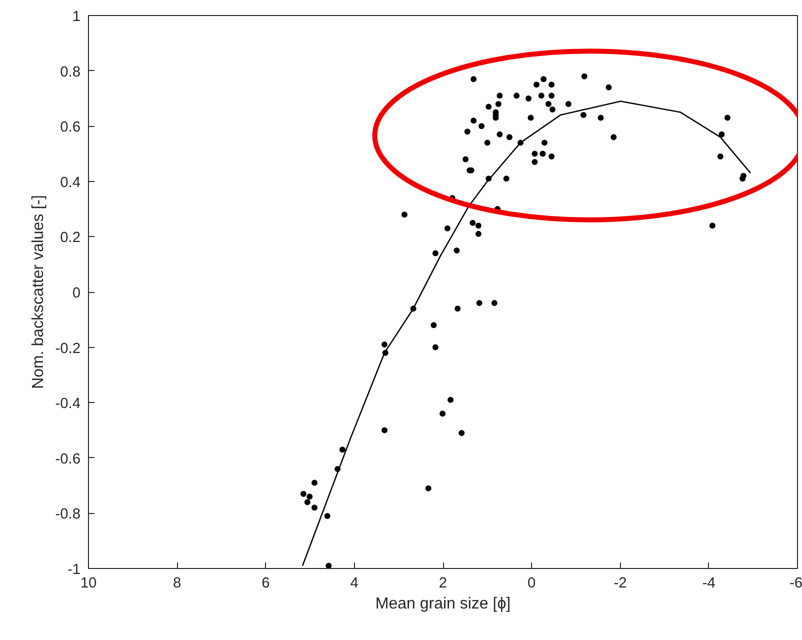 The image size is (802, 640). I want to click on y-tick-label: -0.6, so click(68, 459).